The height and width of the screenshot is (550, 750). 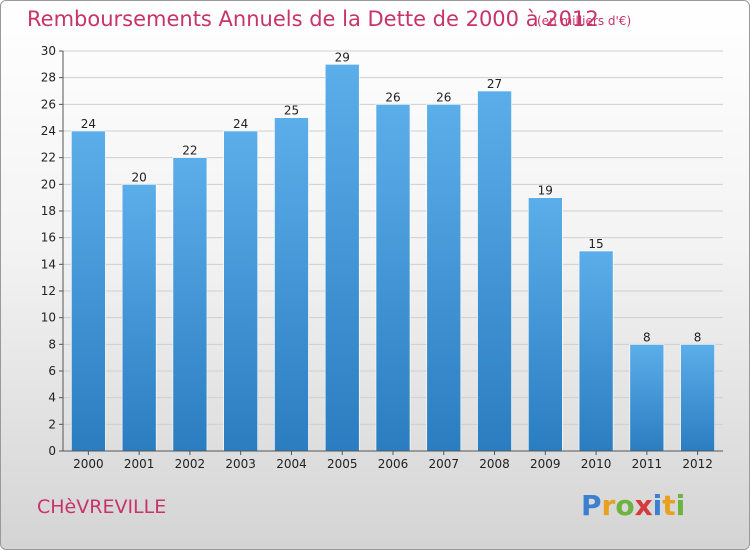 I want to click on bar-2000, so click(x=88, y=291).